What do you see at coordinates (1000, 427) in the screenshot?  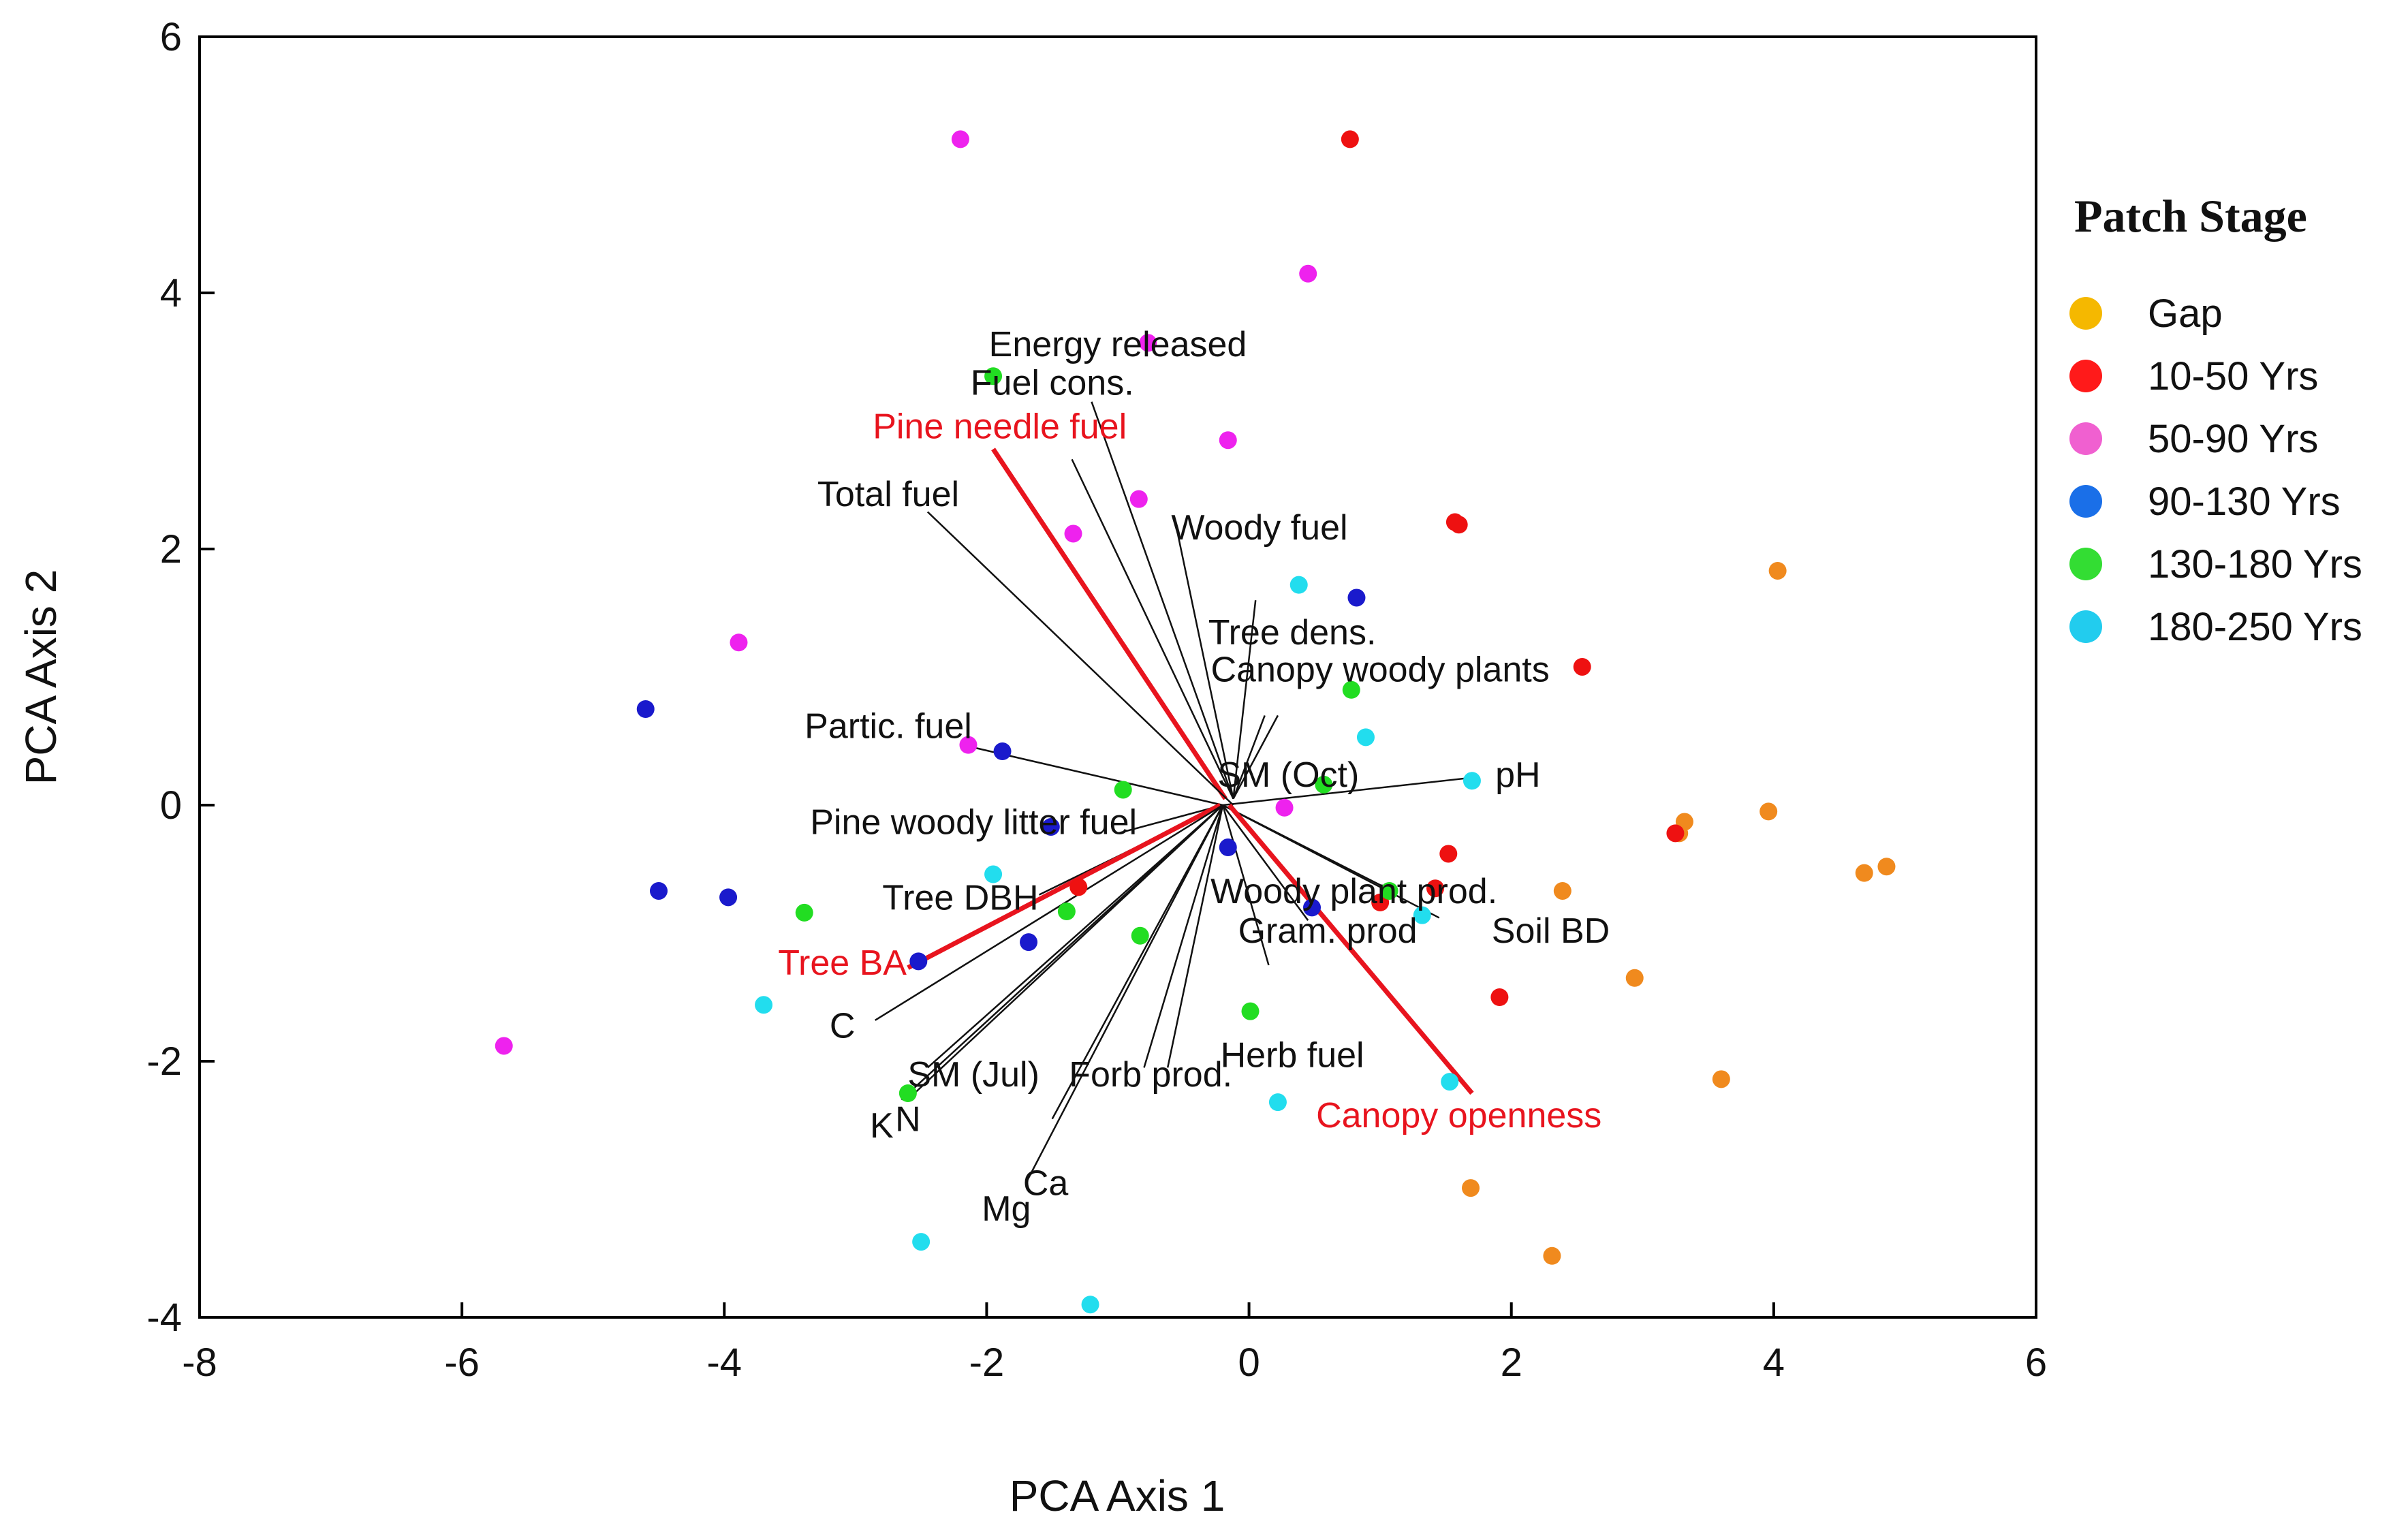 I see `vector-label-pine-needle-fuel: Pine needle fuel` at bounding box center [1000, 427].